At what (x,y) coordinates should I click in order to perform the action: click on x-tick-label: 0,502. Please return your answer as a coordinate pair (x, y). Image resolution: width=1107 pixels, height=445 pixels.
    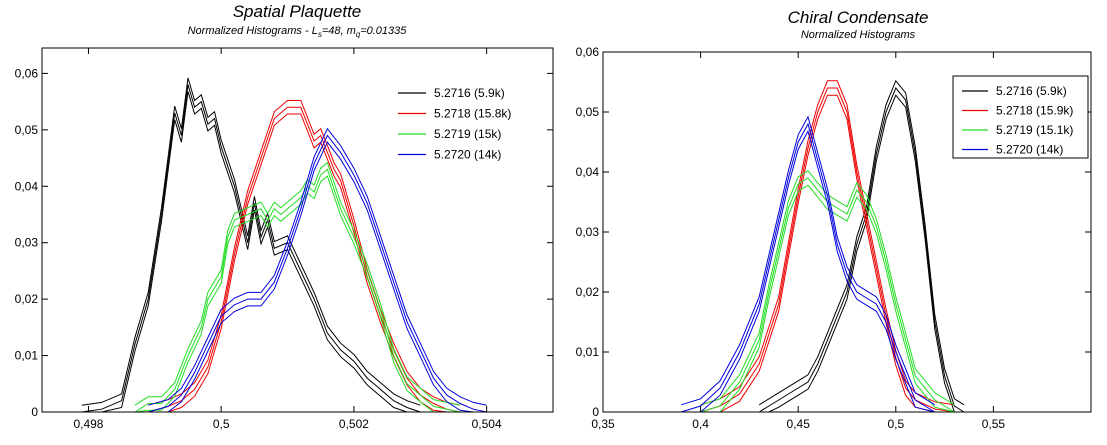
    Looking at the image, I should click on (354, 424).